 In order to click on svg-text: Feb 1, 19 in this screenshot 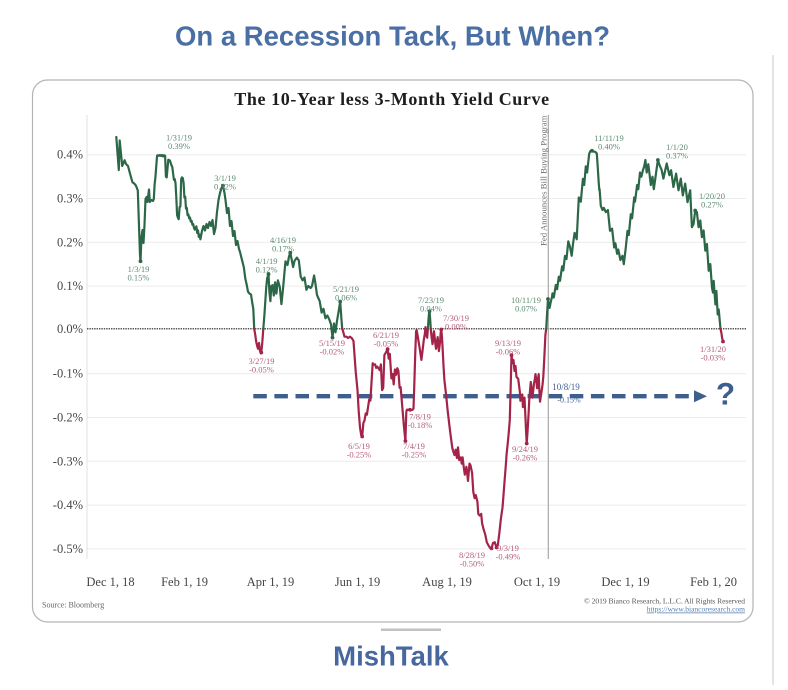, I will do `click(184, 582)`.